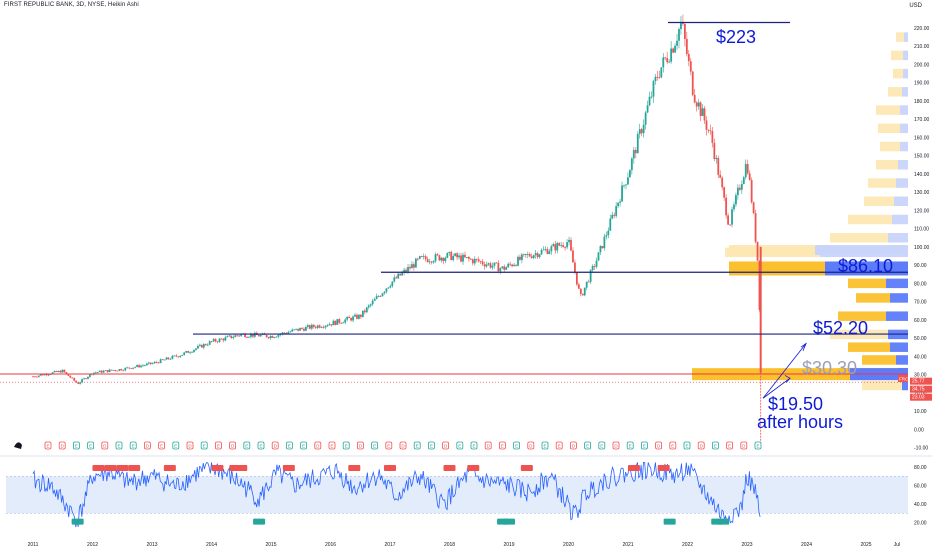  I want to click on y-tick-label: 110.00, so click(921, 230).